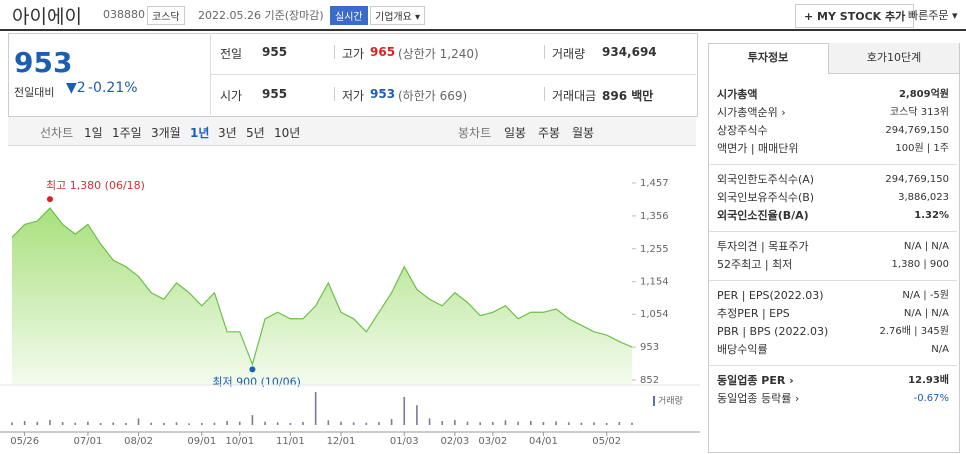 This screenshot has width=966, height=454. What do you see at coordinates (231, 96) in the screenshot?
I see `summary-label: 시가` at bounding box center [231, 96].